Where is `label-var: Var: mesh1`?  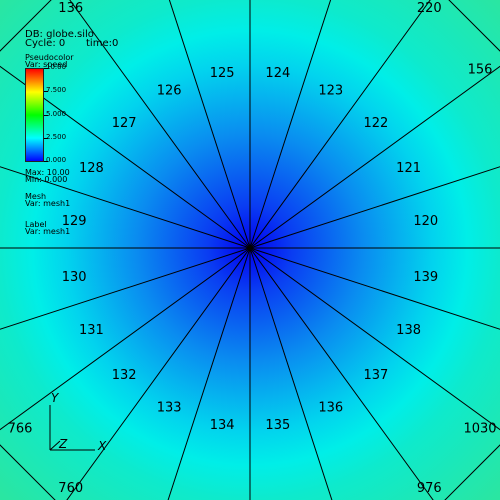
label-var: Var: mesh1 is located at coordinates (48, 231).